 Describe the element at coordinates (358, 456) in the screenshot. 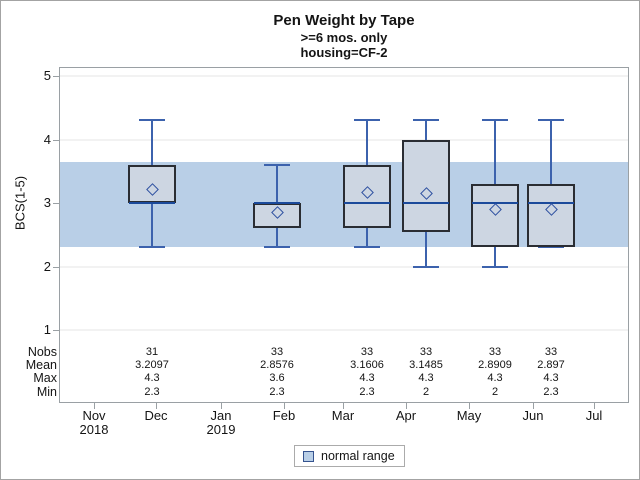

I see `legend-label: normal range` at that location.